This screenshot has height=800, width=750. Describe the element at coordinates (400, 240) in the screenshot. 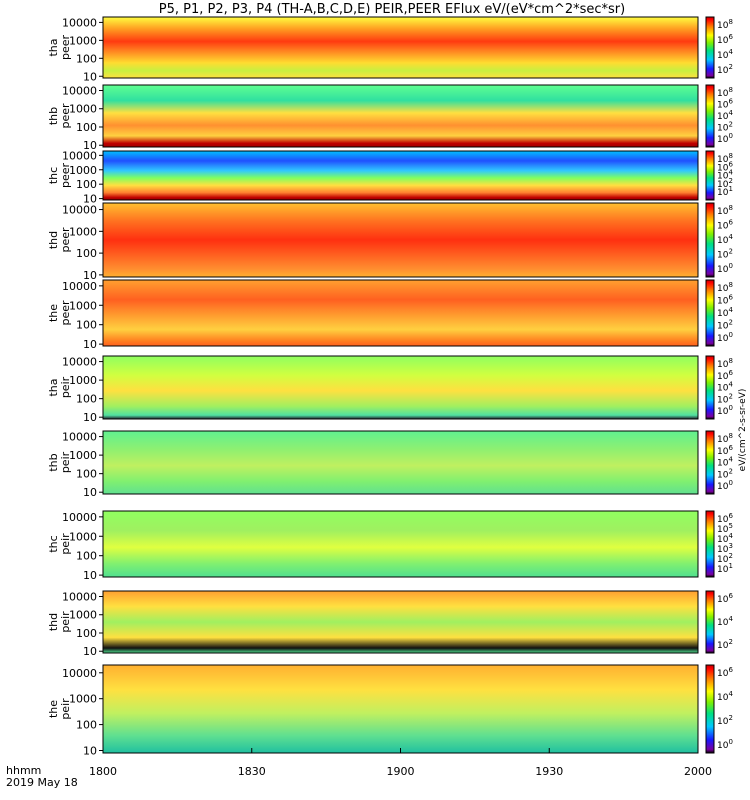

I see `spectrogram-panel-thd-peer` at that location.